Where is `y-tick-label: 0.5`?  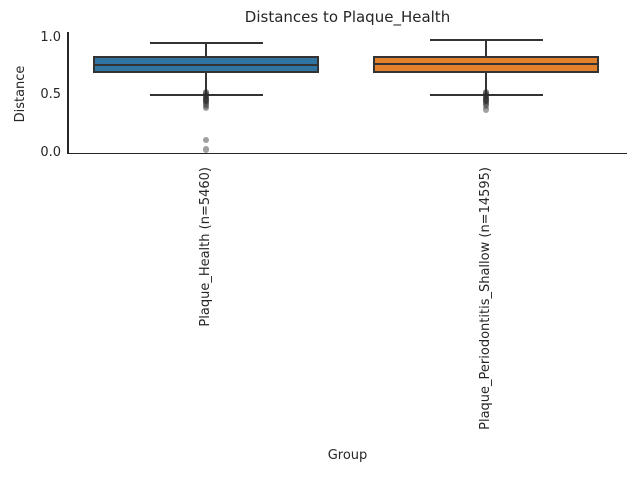 y-tick-label: 0.5 is located at coordinates (50, 95).